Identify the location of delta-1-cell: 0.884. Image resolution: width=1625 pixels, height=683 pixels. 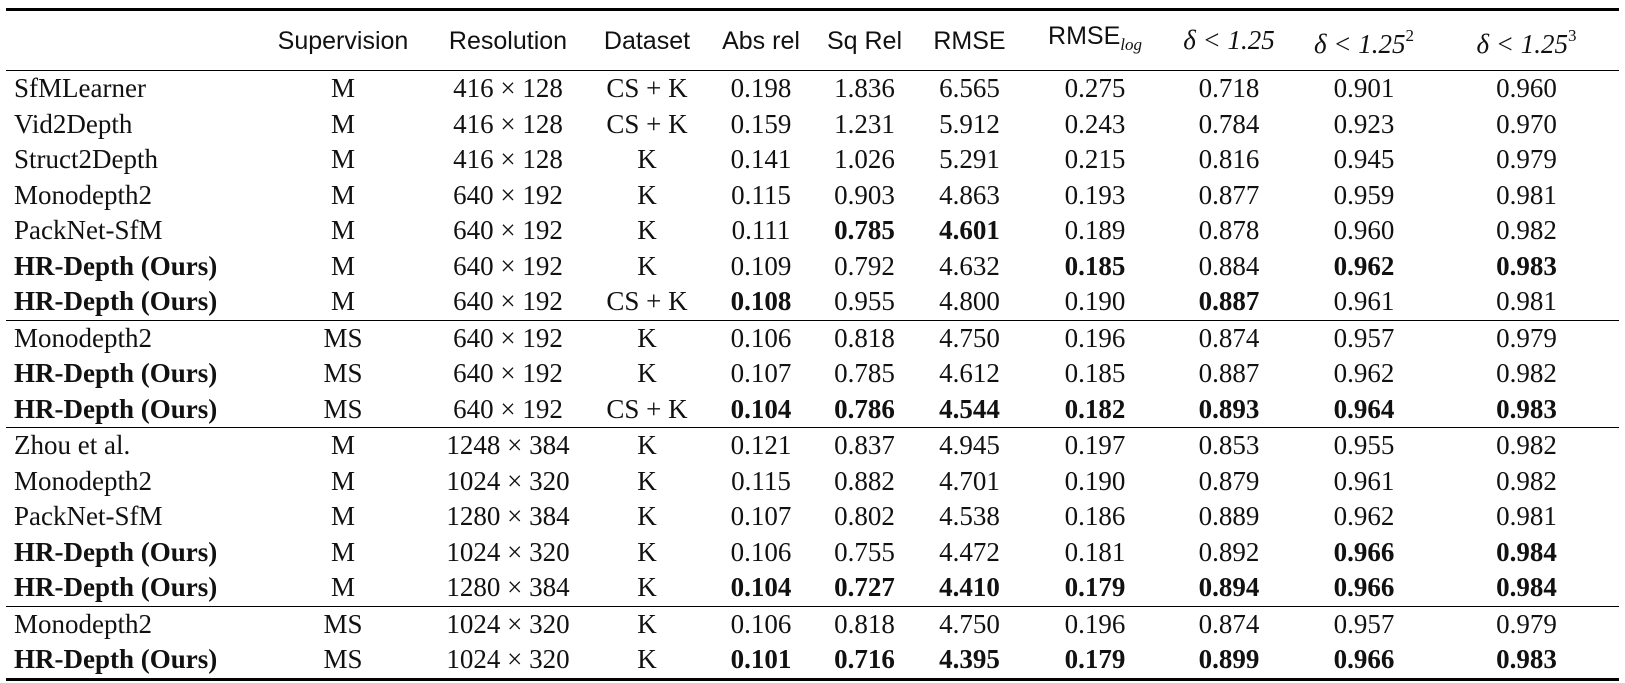
(1229, 265).